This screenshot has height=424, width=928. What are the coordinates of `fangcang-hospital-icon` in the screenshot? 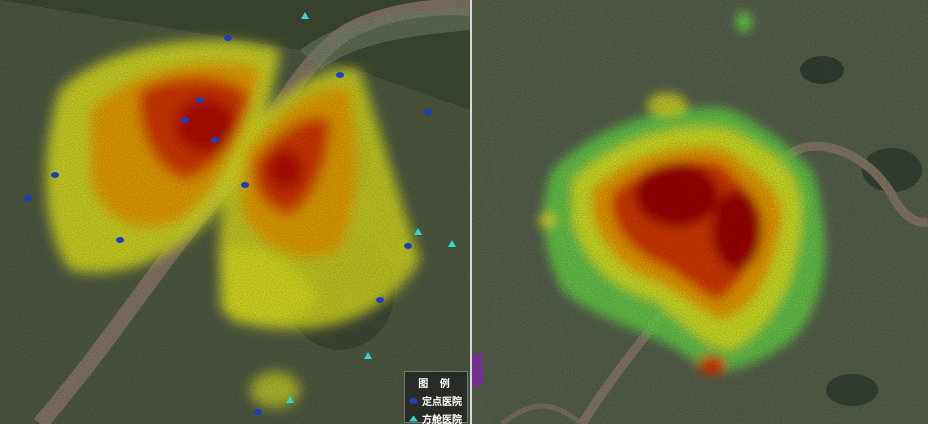 It's located at (413, 418).